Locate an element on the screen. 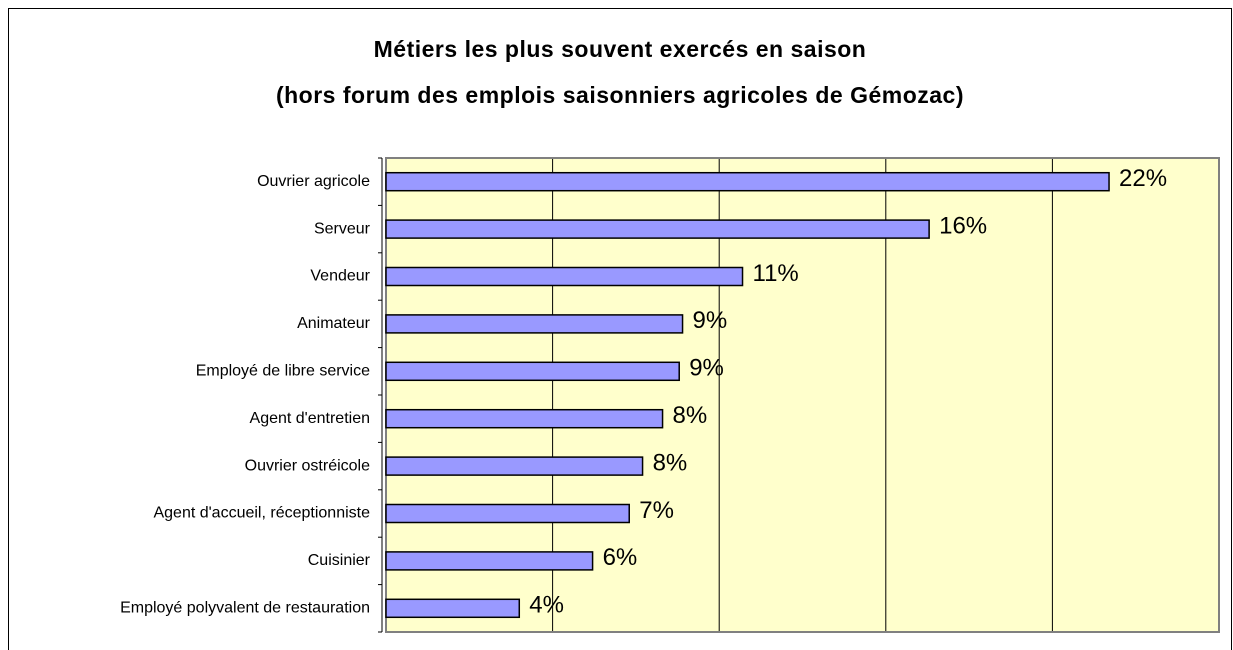 The image size is (1233, 650). y-tick-label: Serveur is located at coordinates (342, 228).